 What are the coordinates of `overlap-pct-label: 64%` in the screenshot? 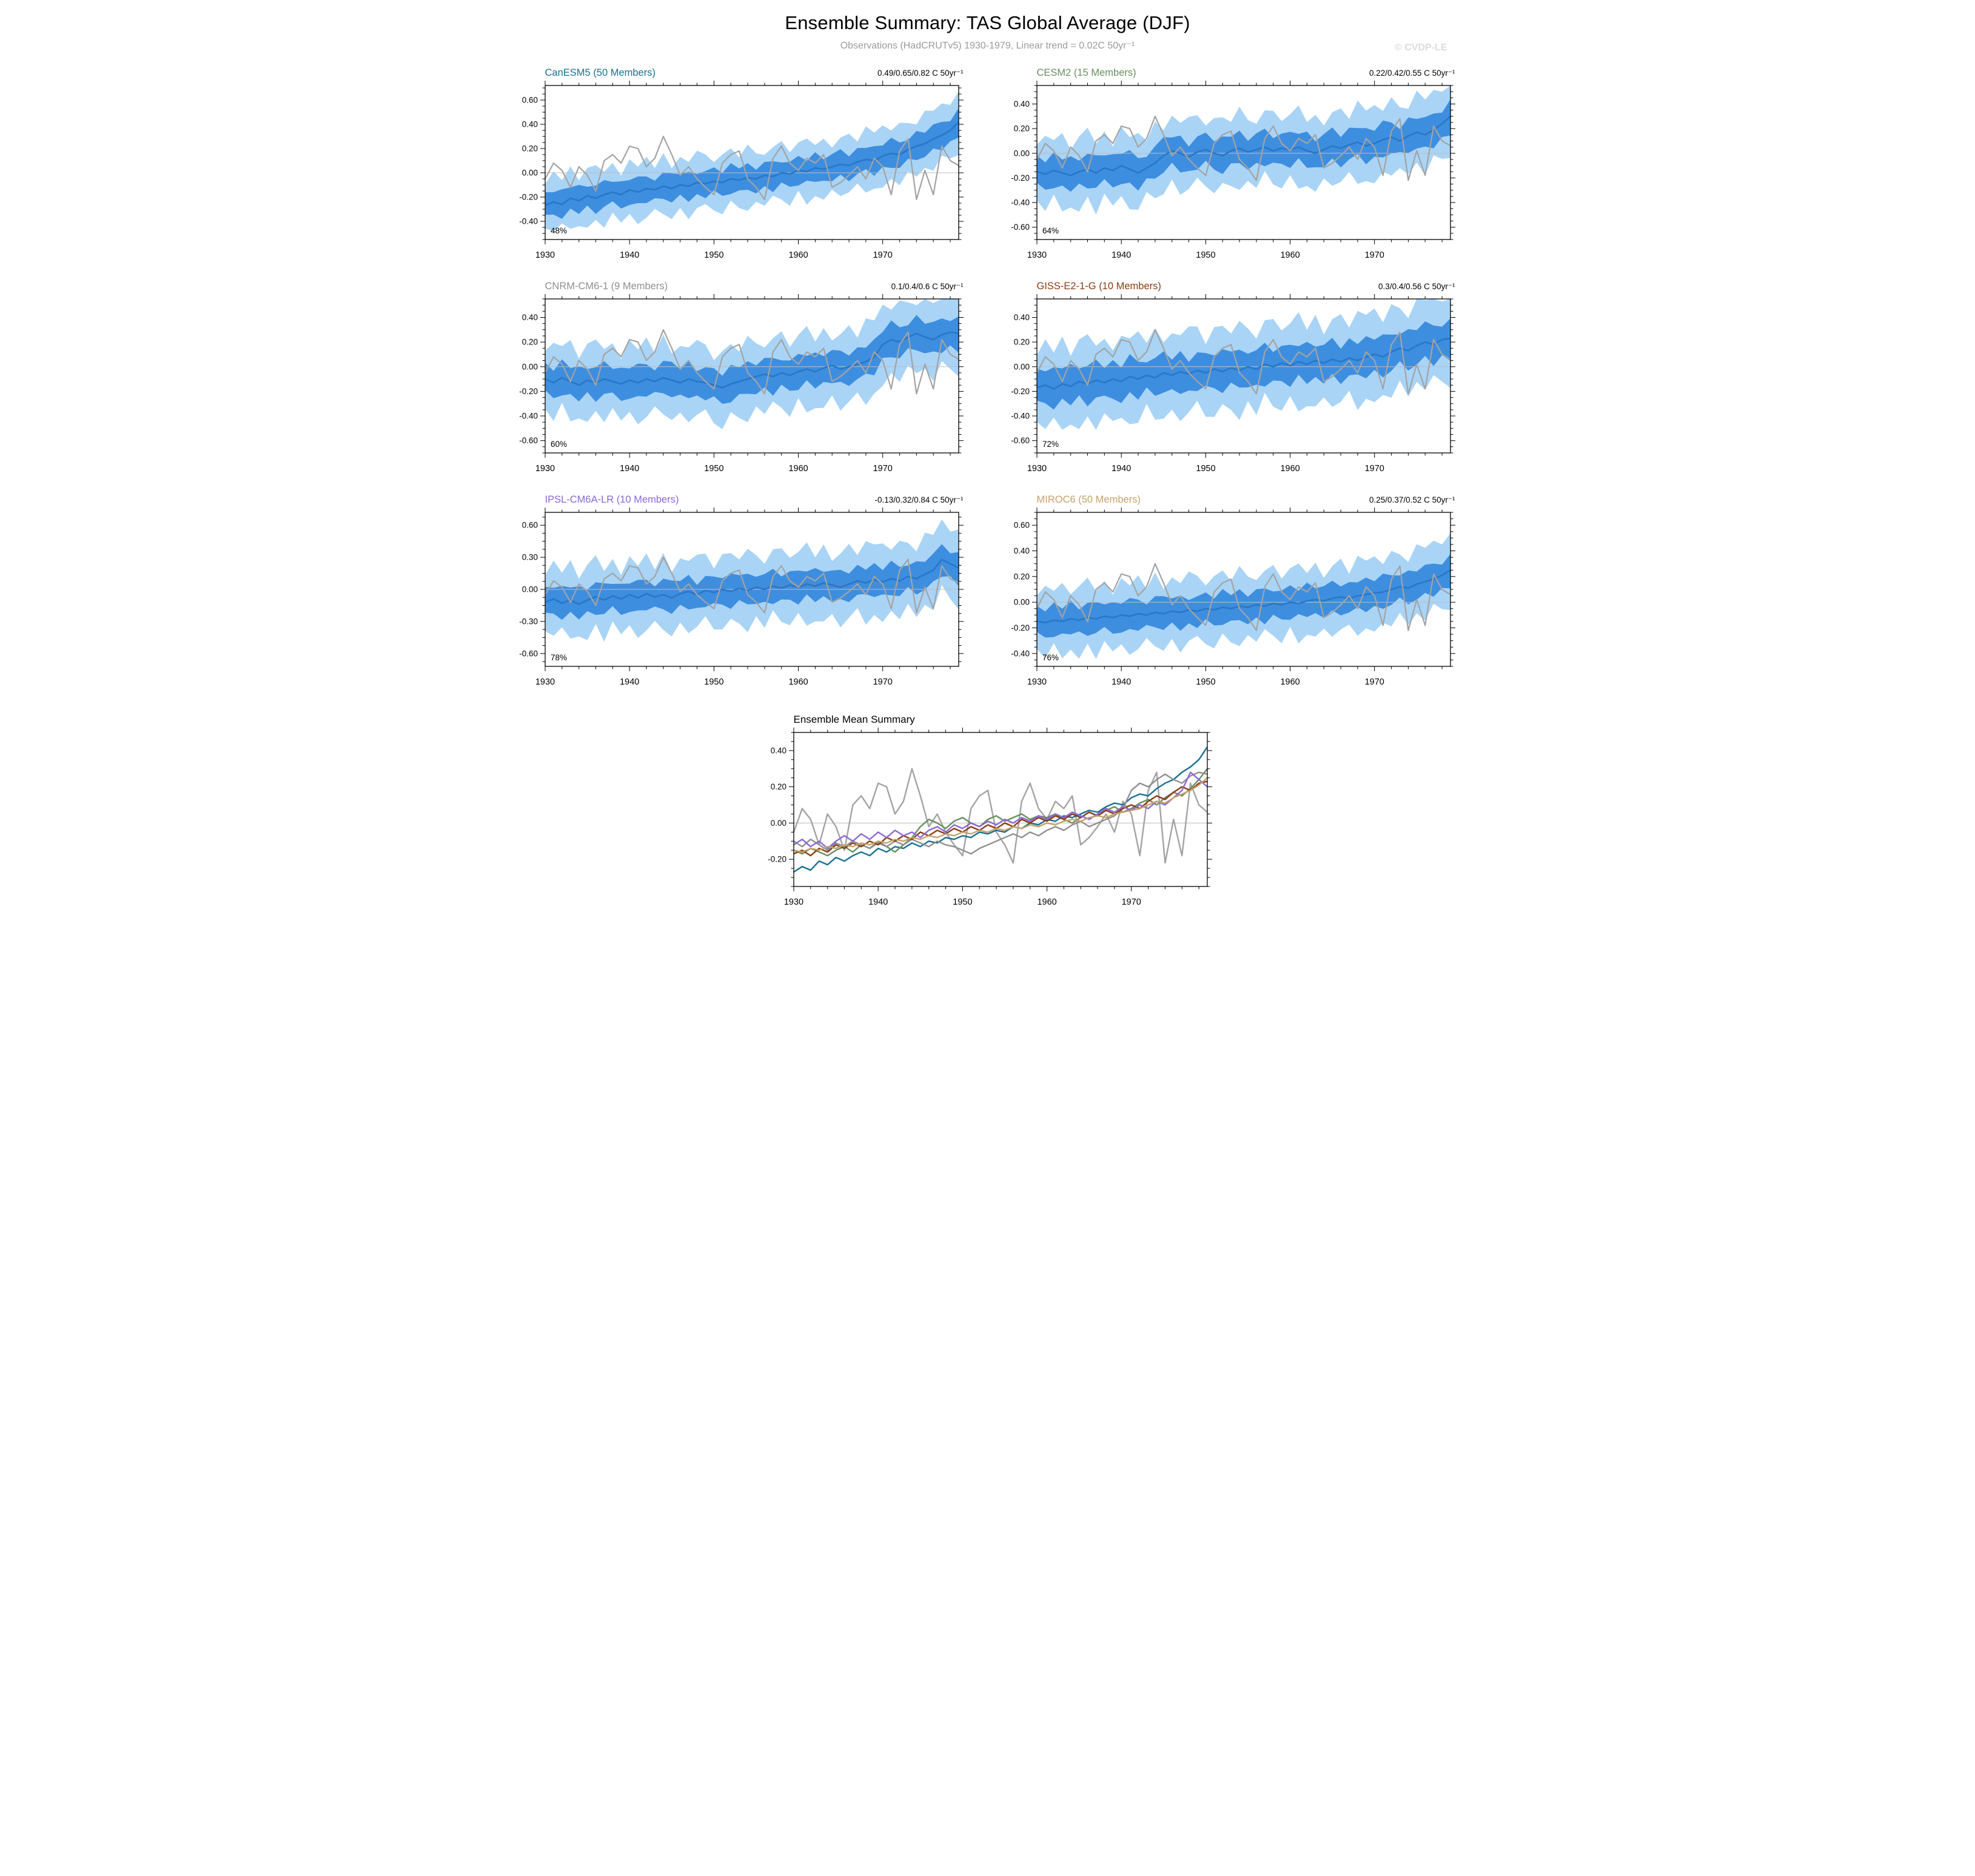 It's located at (1051, 230).